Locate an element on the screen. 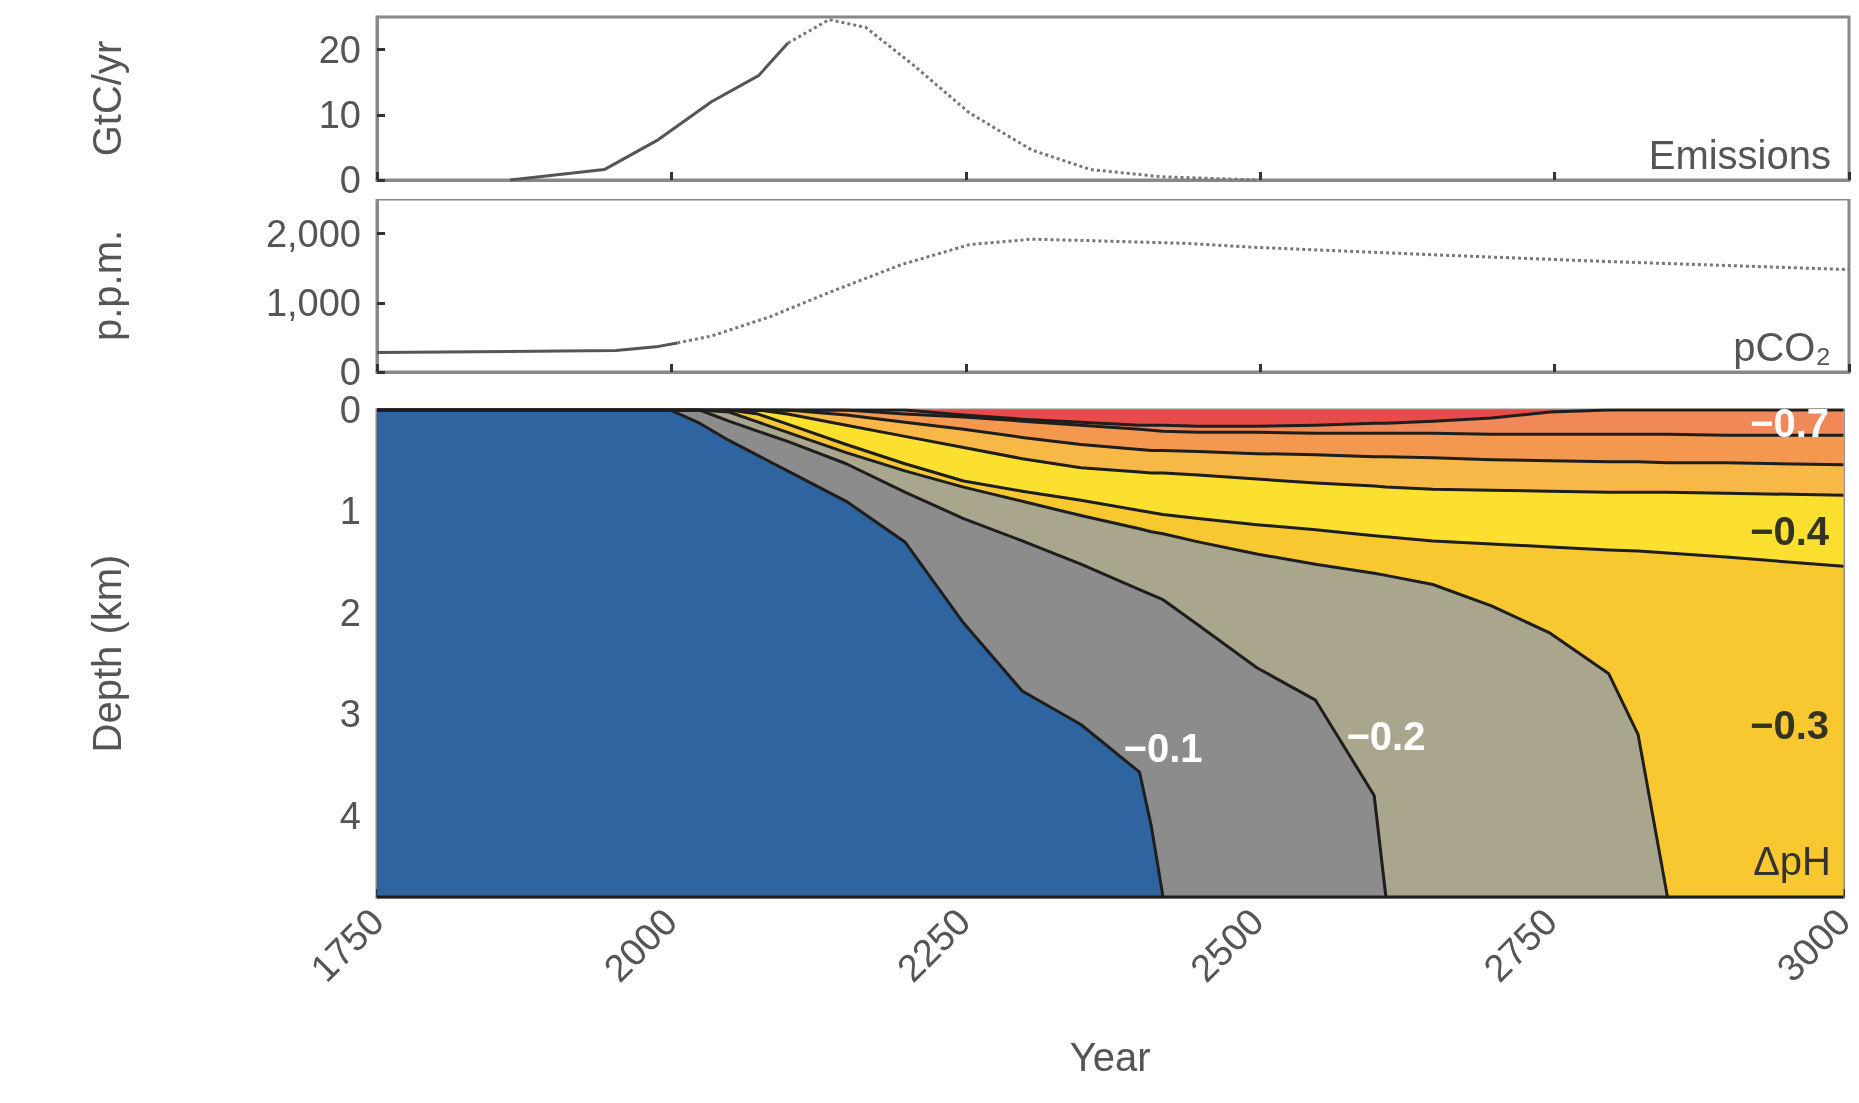  y-axis-title: Depth (km) is located at coordinates (107, 653).